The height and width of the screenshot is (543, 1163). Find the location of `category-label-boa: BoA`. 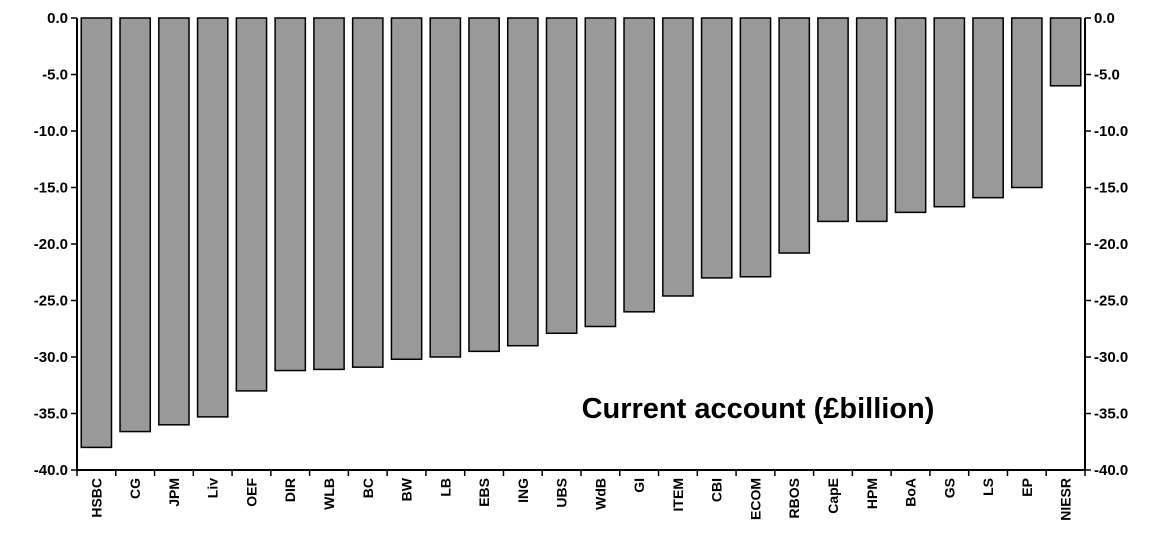

category-label-boa: BoA is located at coordinates (911, 492).